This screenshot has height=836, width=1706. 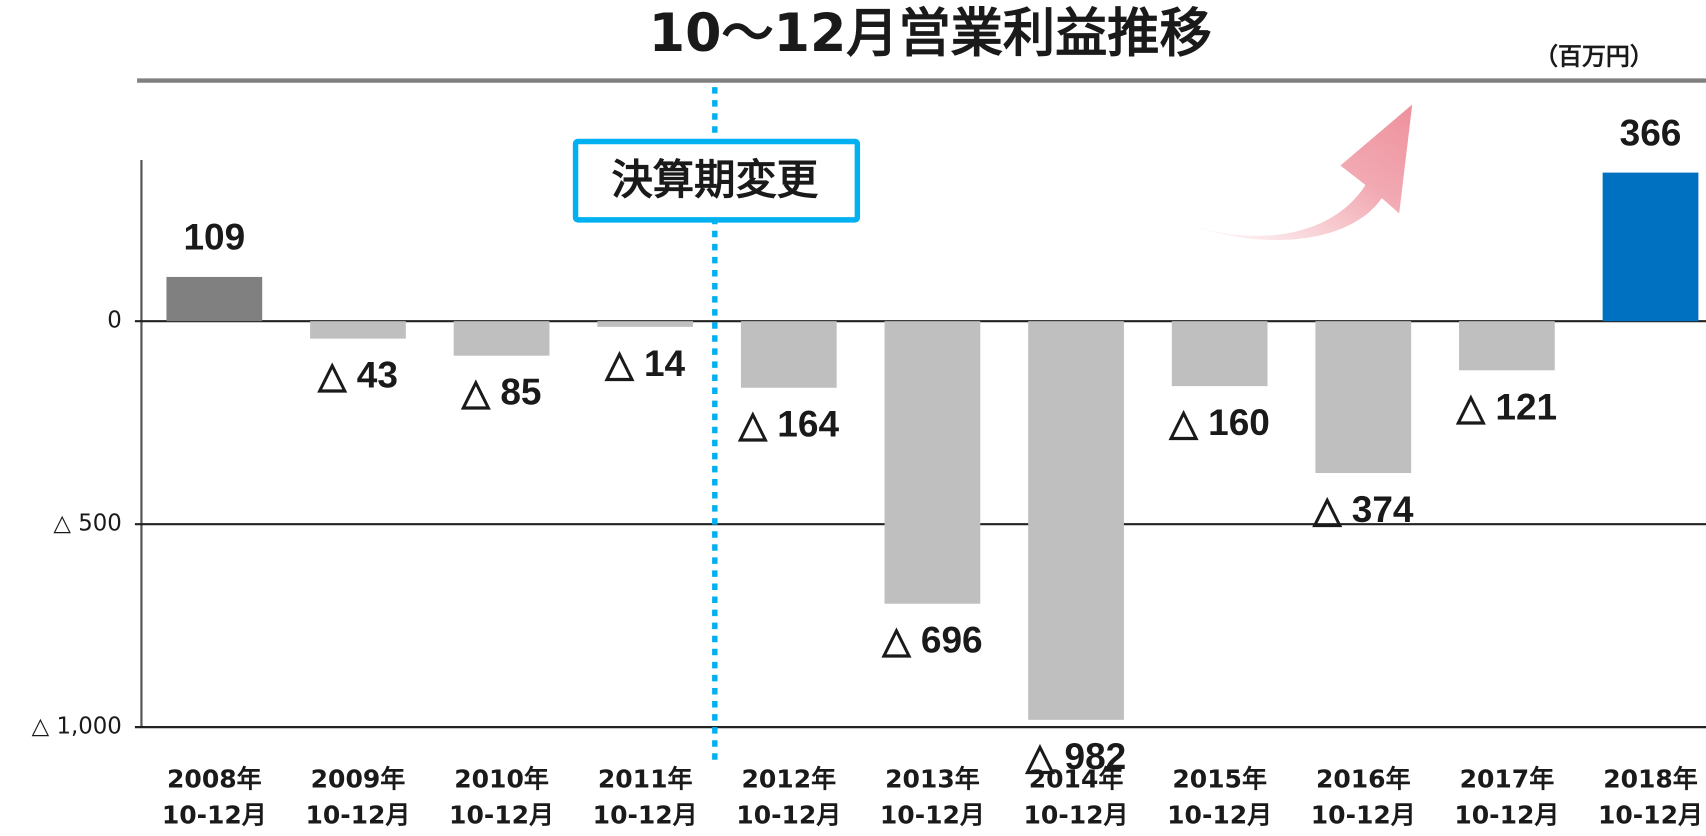 What do you see at coordinates (1363, 509) in the screenshot?
I see `value-label: △ 374` at bounding box center [1363, 509].